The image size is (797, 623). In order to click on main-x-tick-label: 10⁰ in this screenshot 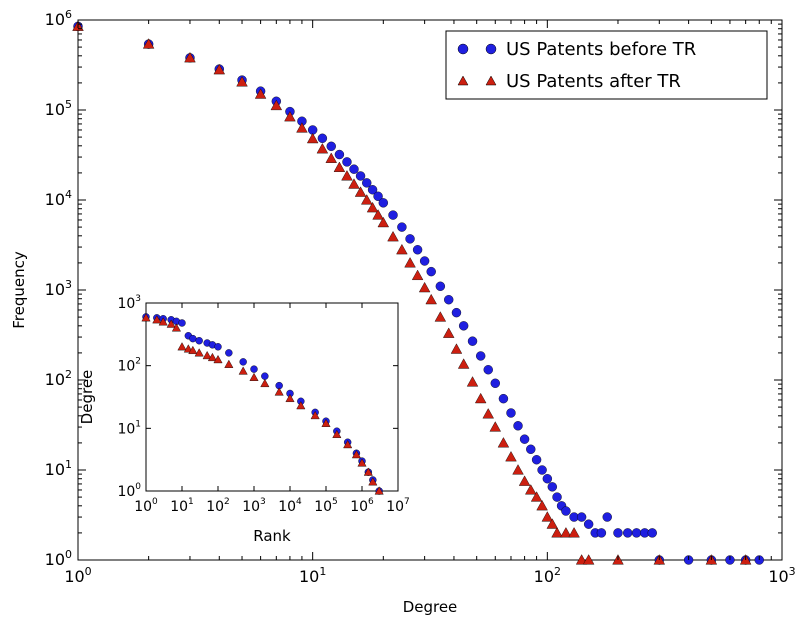, I will do `click(77, 575)`.